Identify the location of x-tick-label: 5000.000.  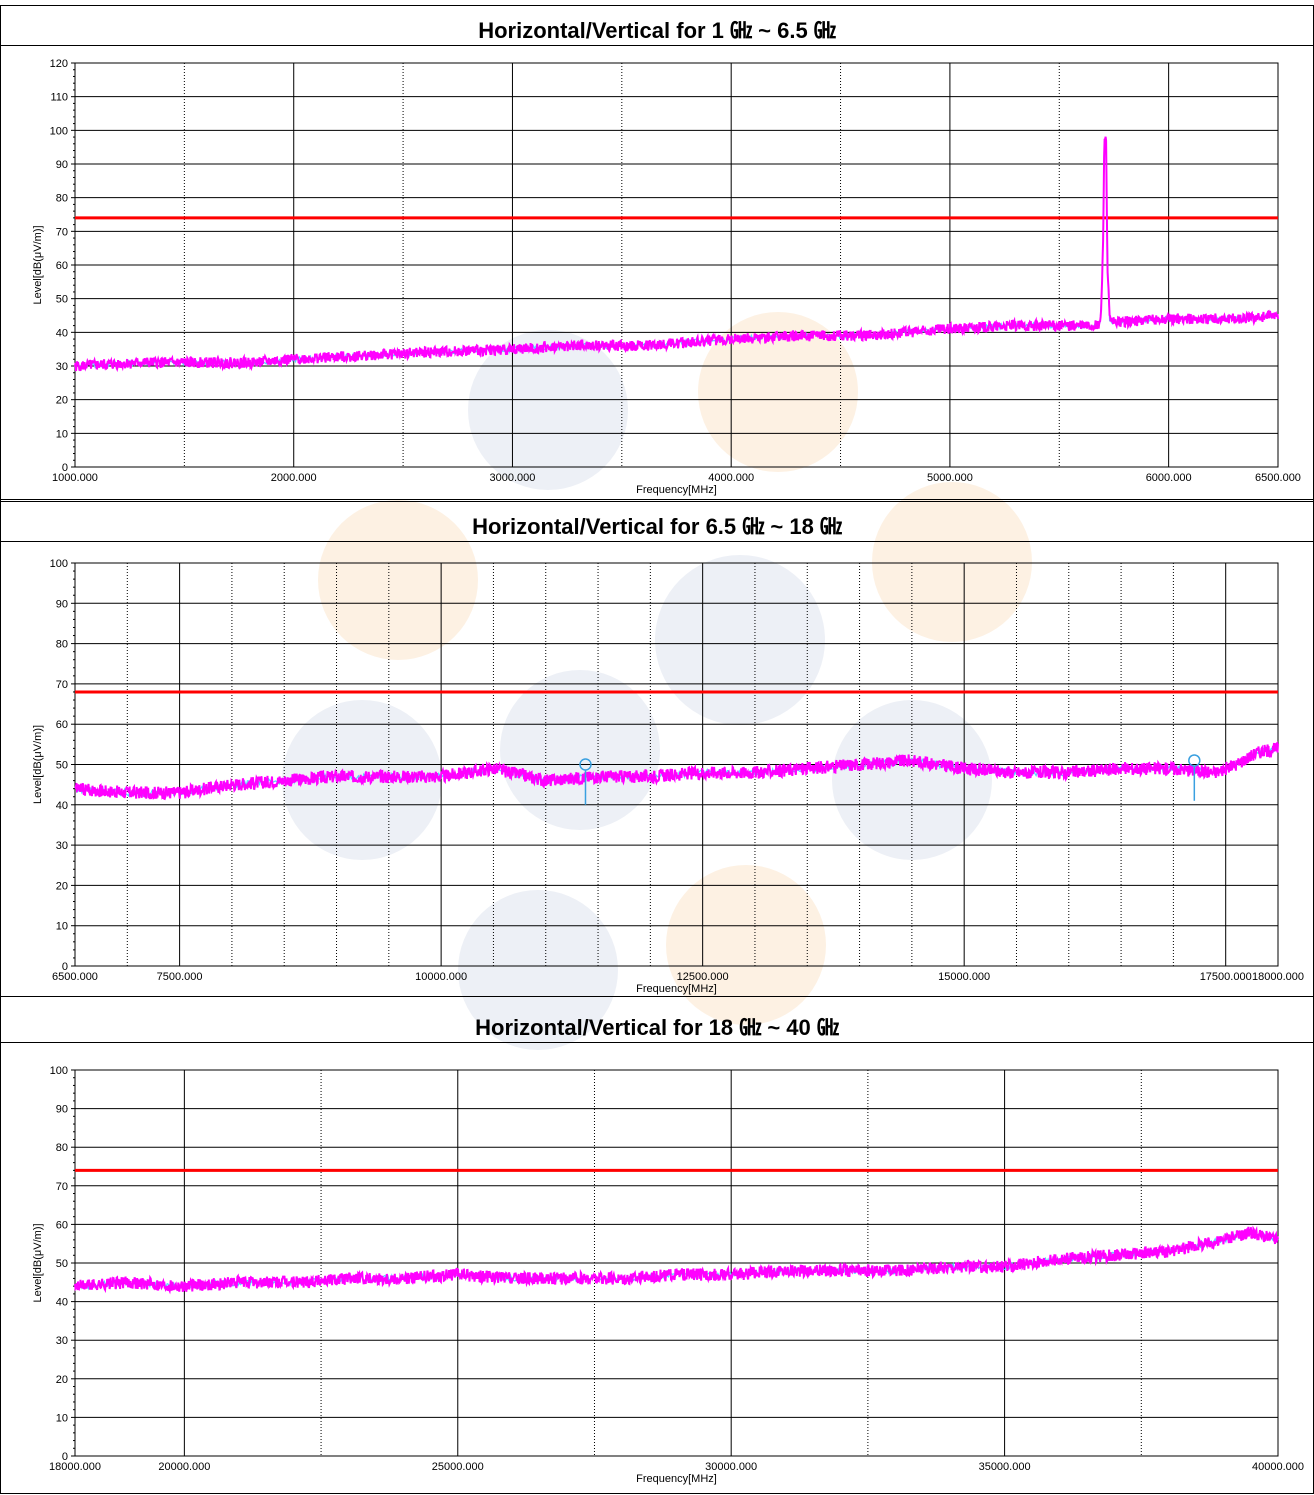
(950, 478).